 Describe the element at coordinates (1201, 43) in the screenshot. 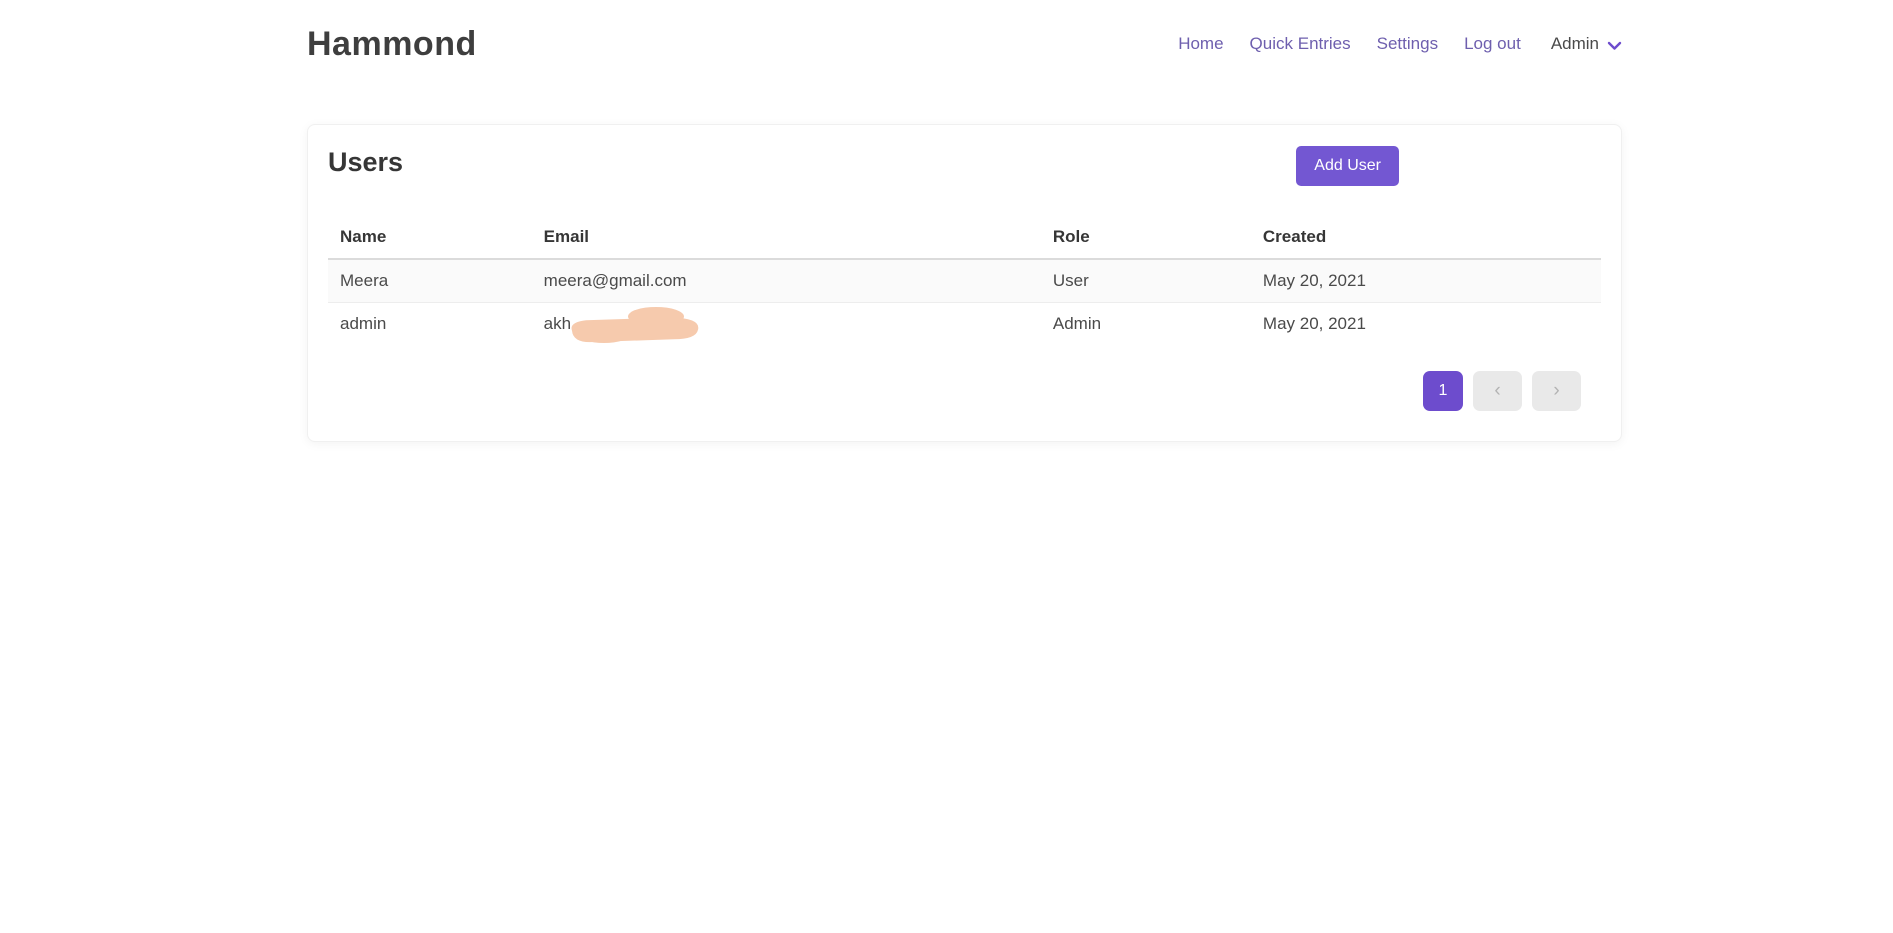

I see `nav-home: Home` at that location.